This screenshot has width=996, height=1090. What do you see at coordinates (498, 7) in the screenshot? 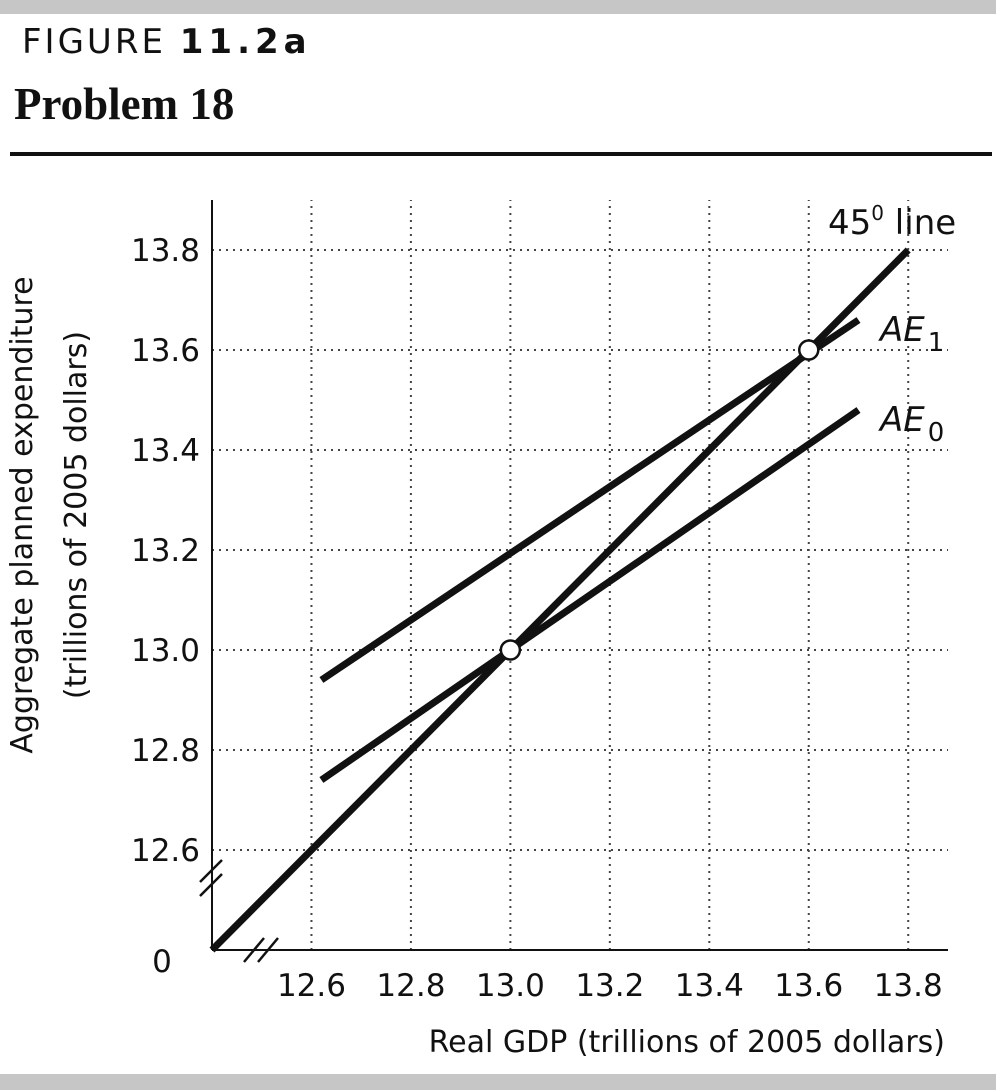
I see `top-border` at bounding box center [498, 7].